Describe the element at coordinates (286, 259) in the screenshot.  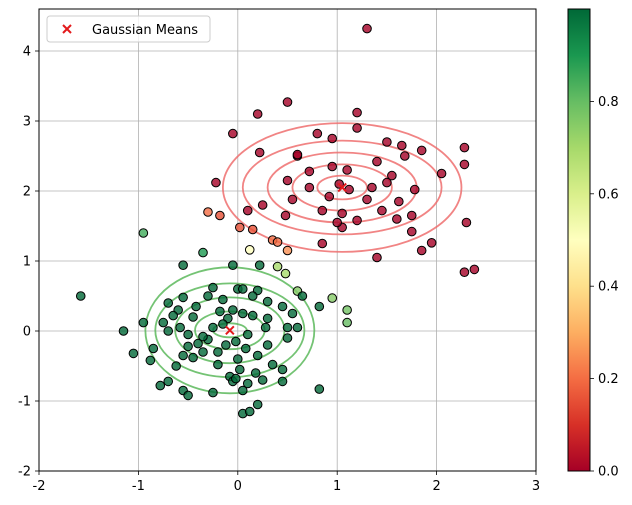
I see `gaussian-means` at that location.